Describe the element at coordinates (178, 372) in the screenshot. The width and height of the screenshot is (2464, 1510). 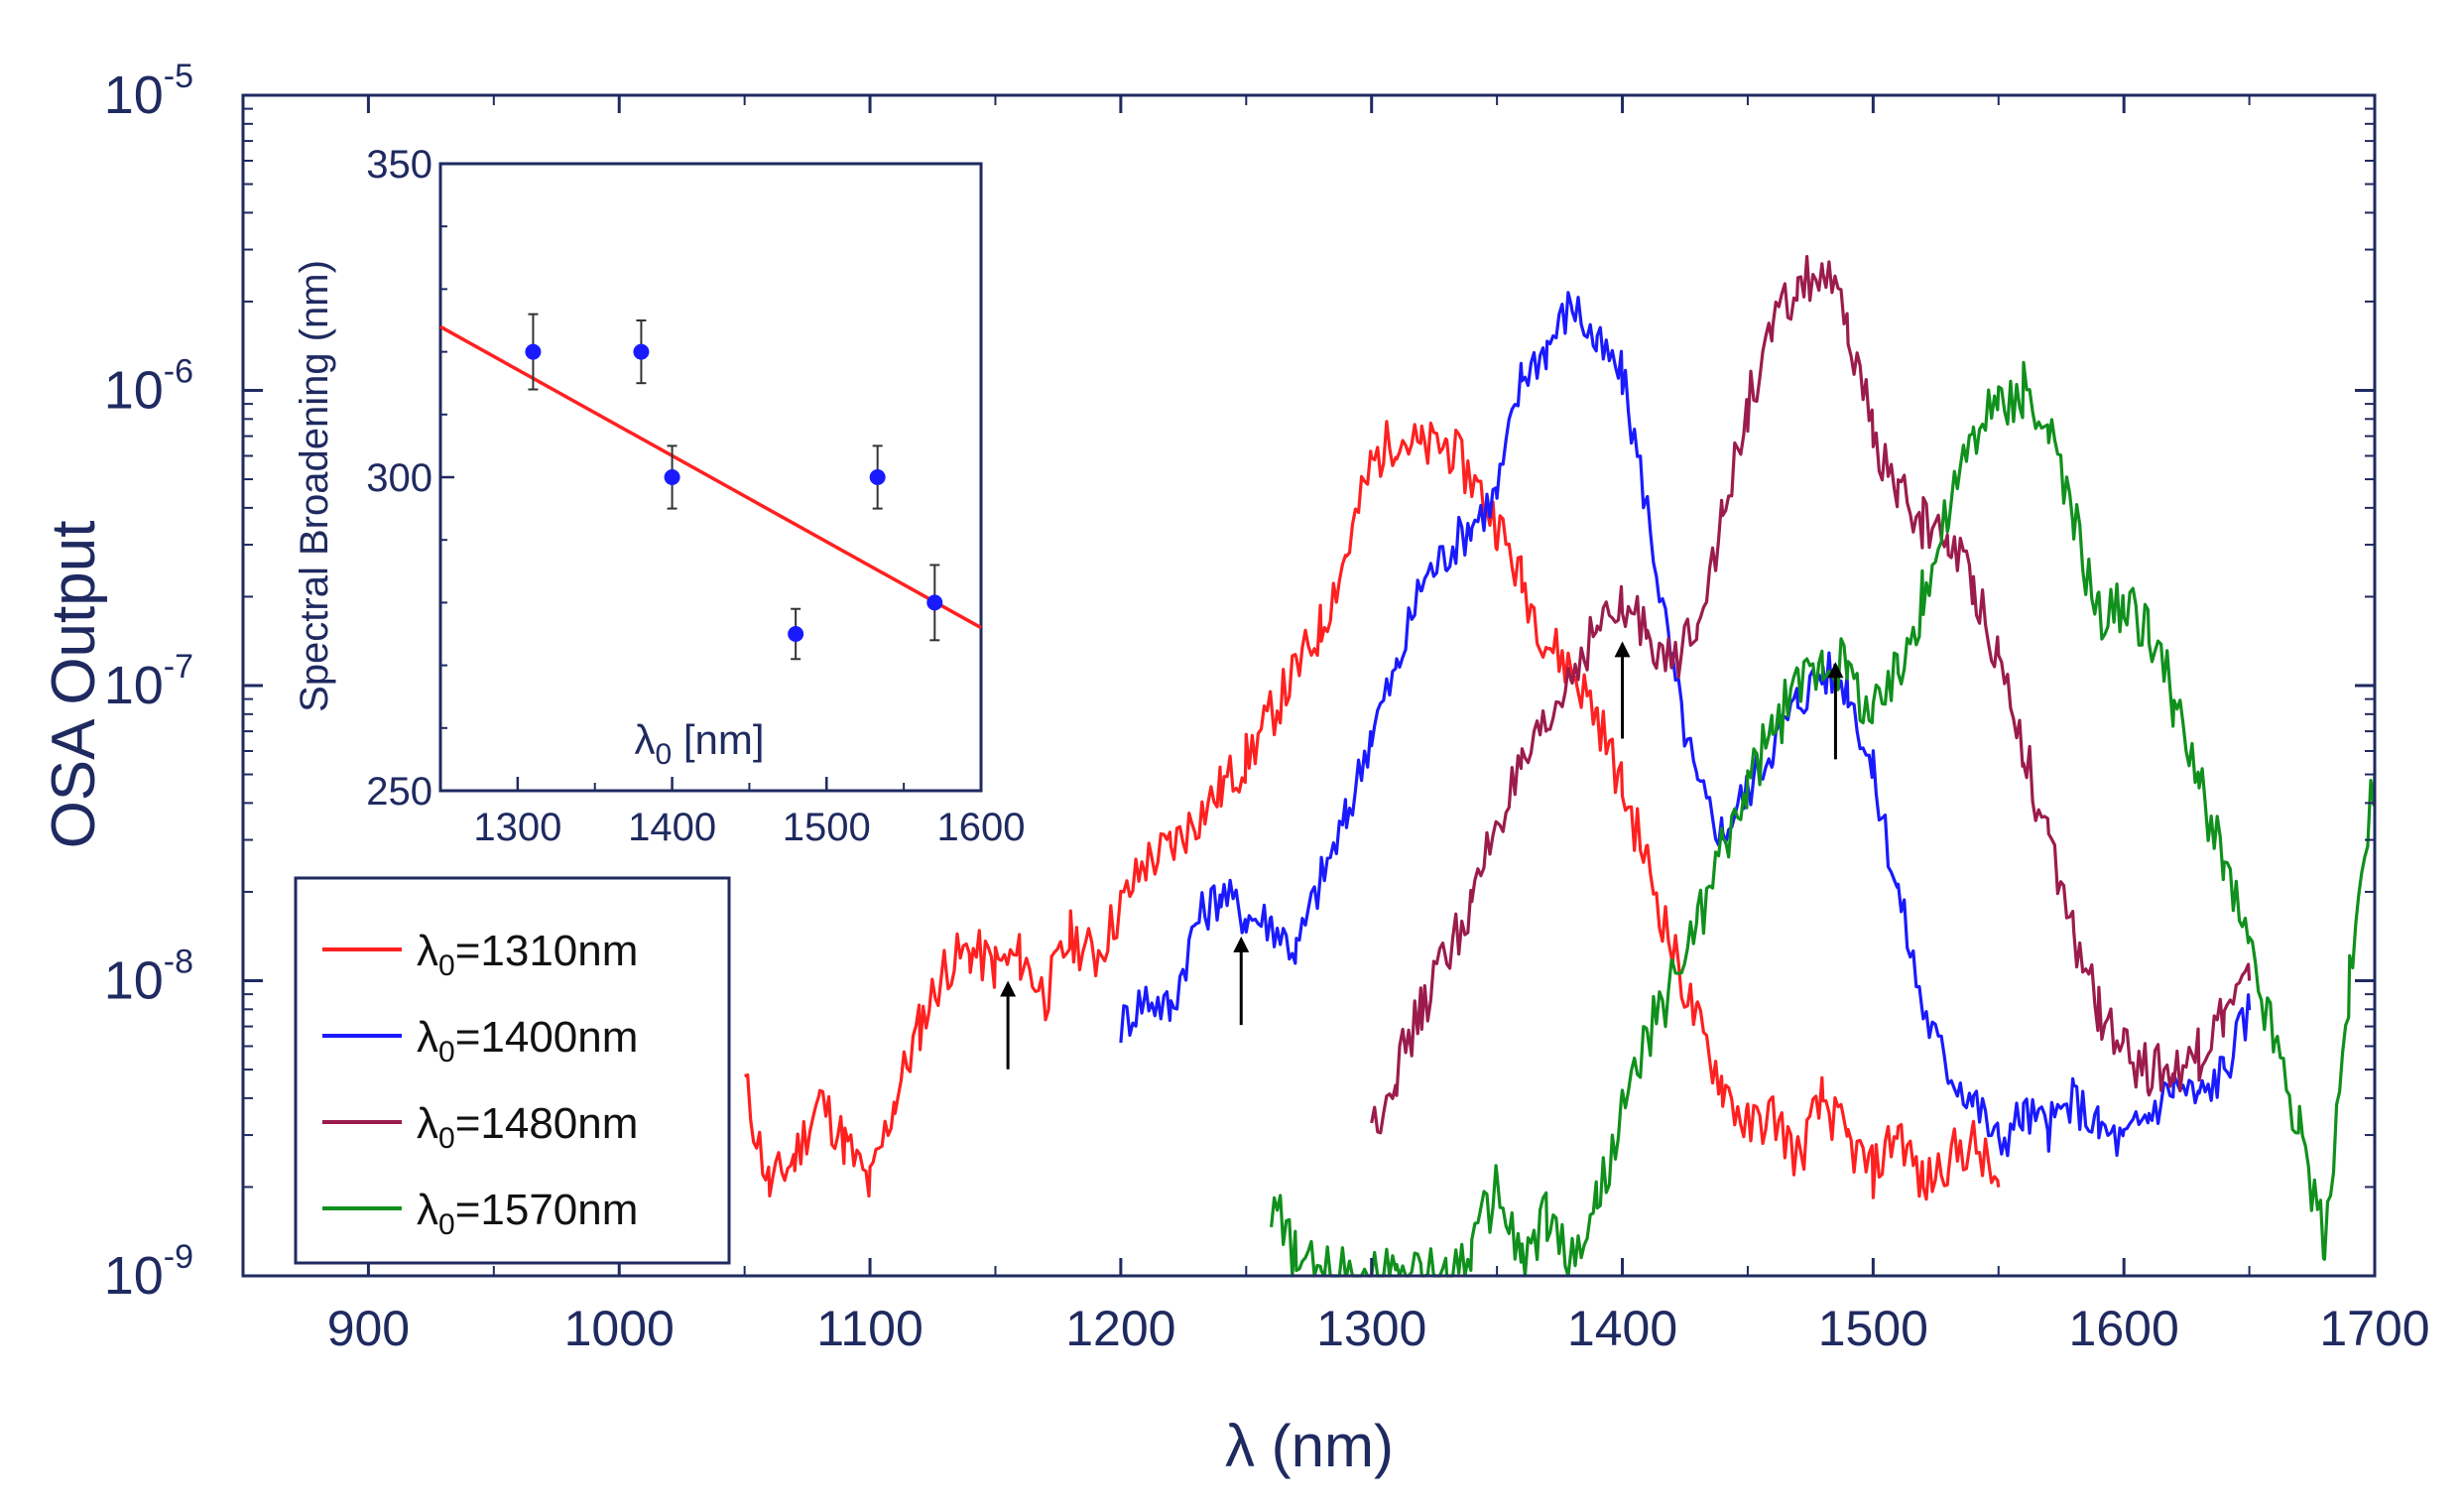
I see `y-tick-exponent: -6` at that location.